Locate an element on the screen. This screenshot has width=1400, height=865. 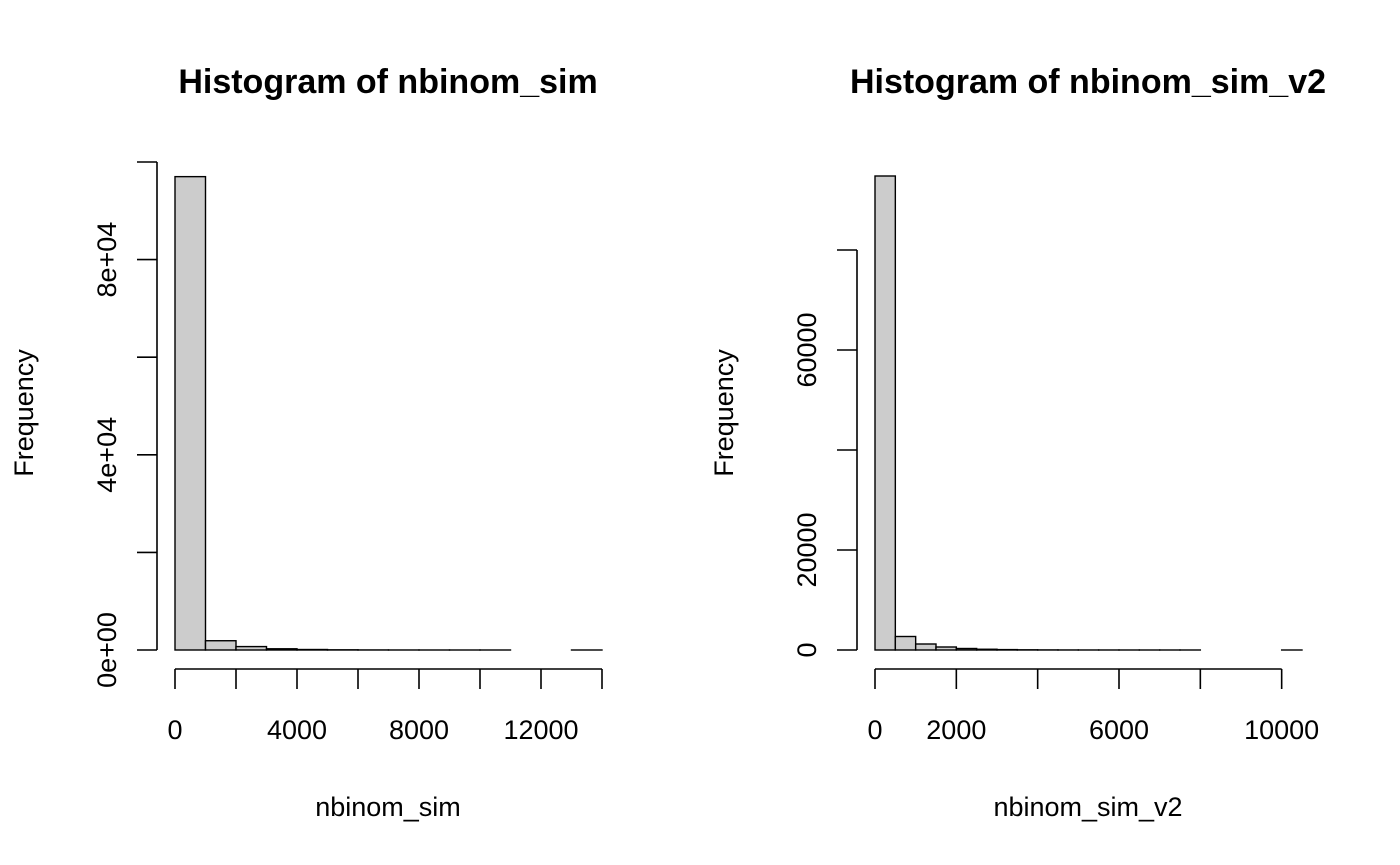
x-axis-label: nbinom_sim is located at coordinates (388, 807).